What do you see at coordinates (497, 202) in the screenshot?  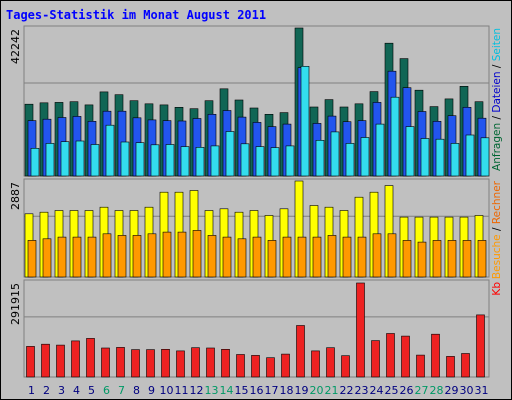 I see `series-legend-item: Rechner` at bounding box center [497, 202].